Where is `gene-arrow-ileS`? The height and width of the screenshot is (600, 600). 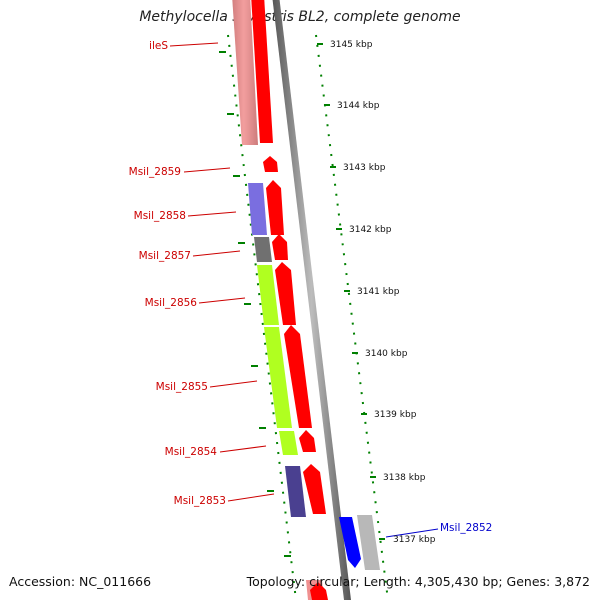 gene-arrow-ileS is located at coordinates (262, 71).